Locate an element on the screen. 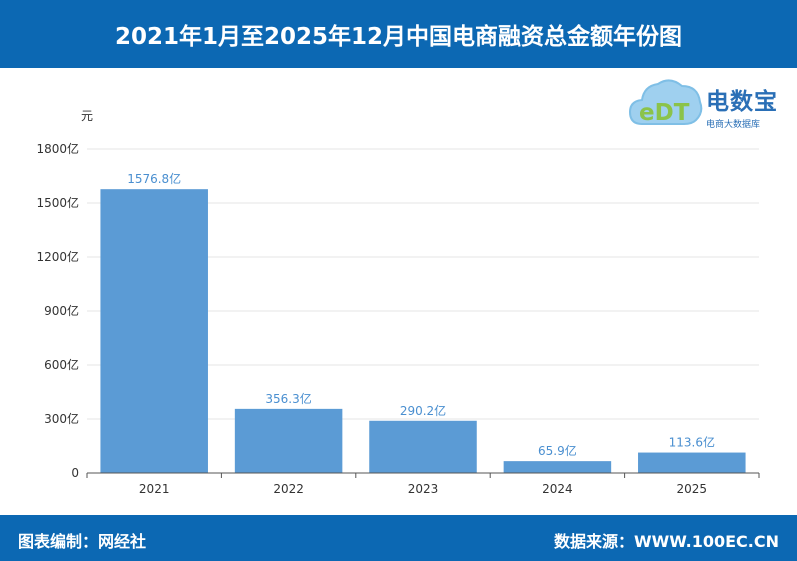  data-label-2022: 356.3亿 is located at coordinates (288, 398).